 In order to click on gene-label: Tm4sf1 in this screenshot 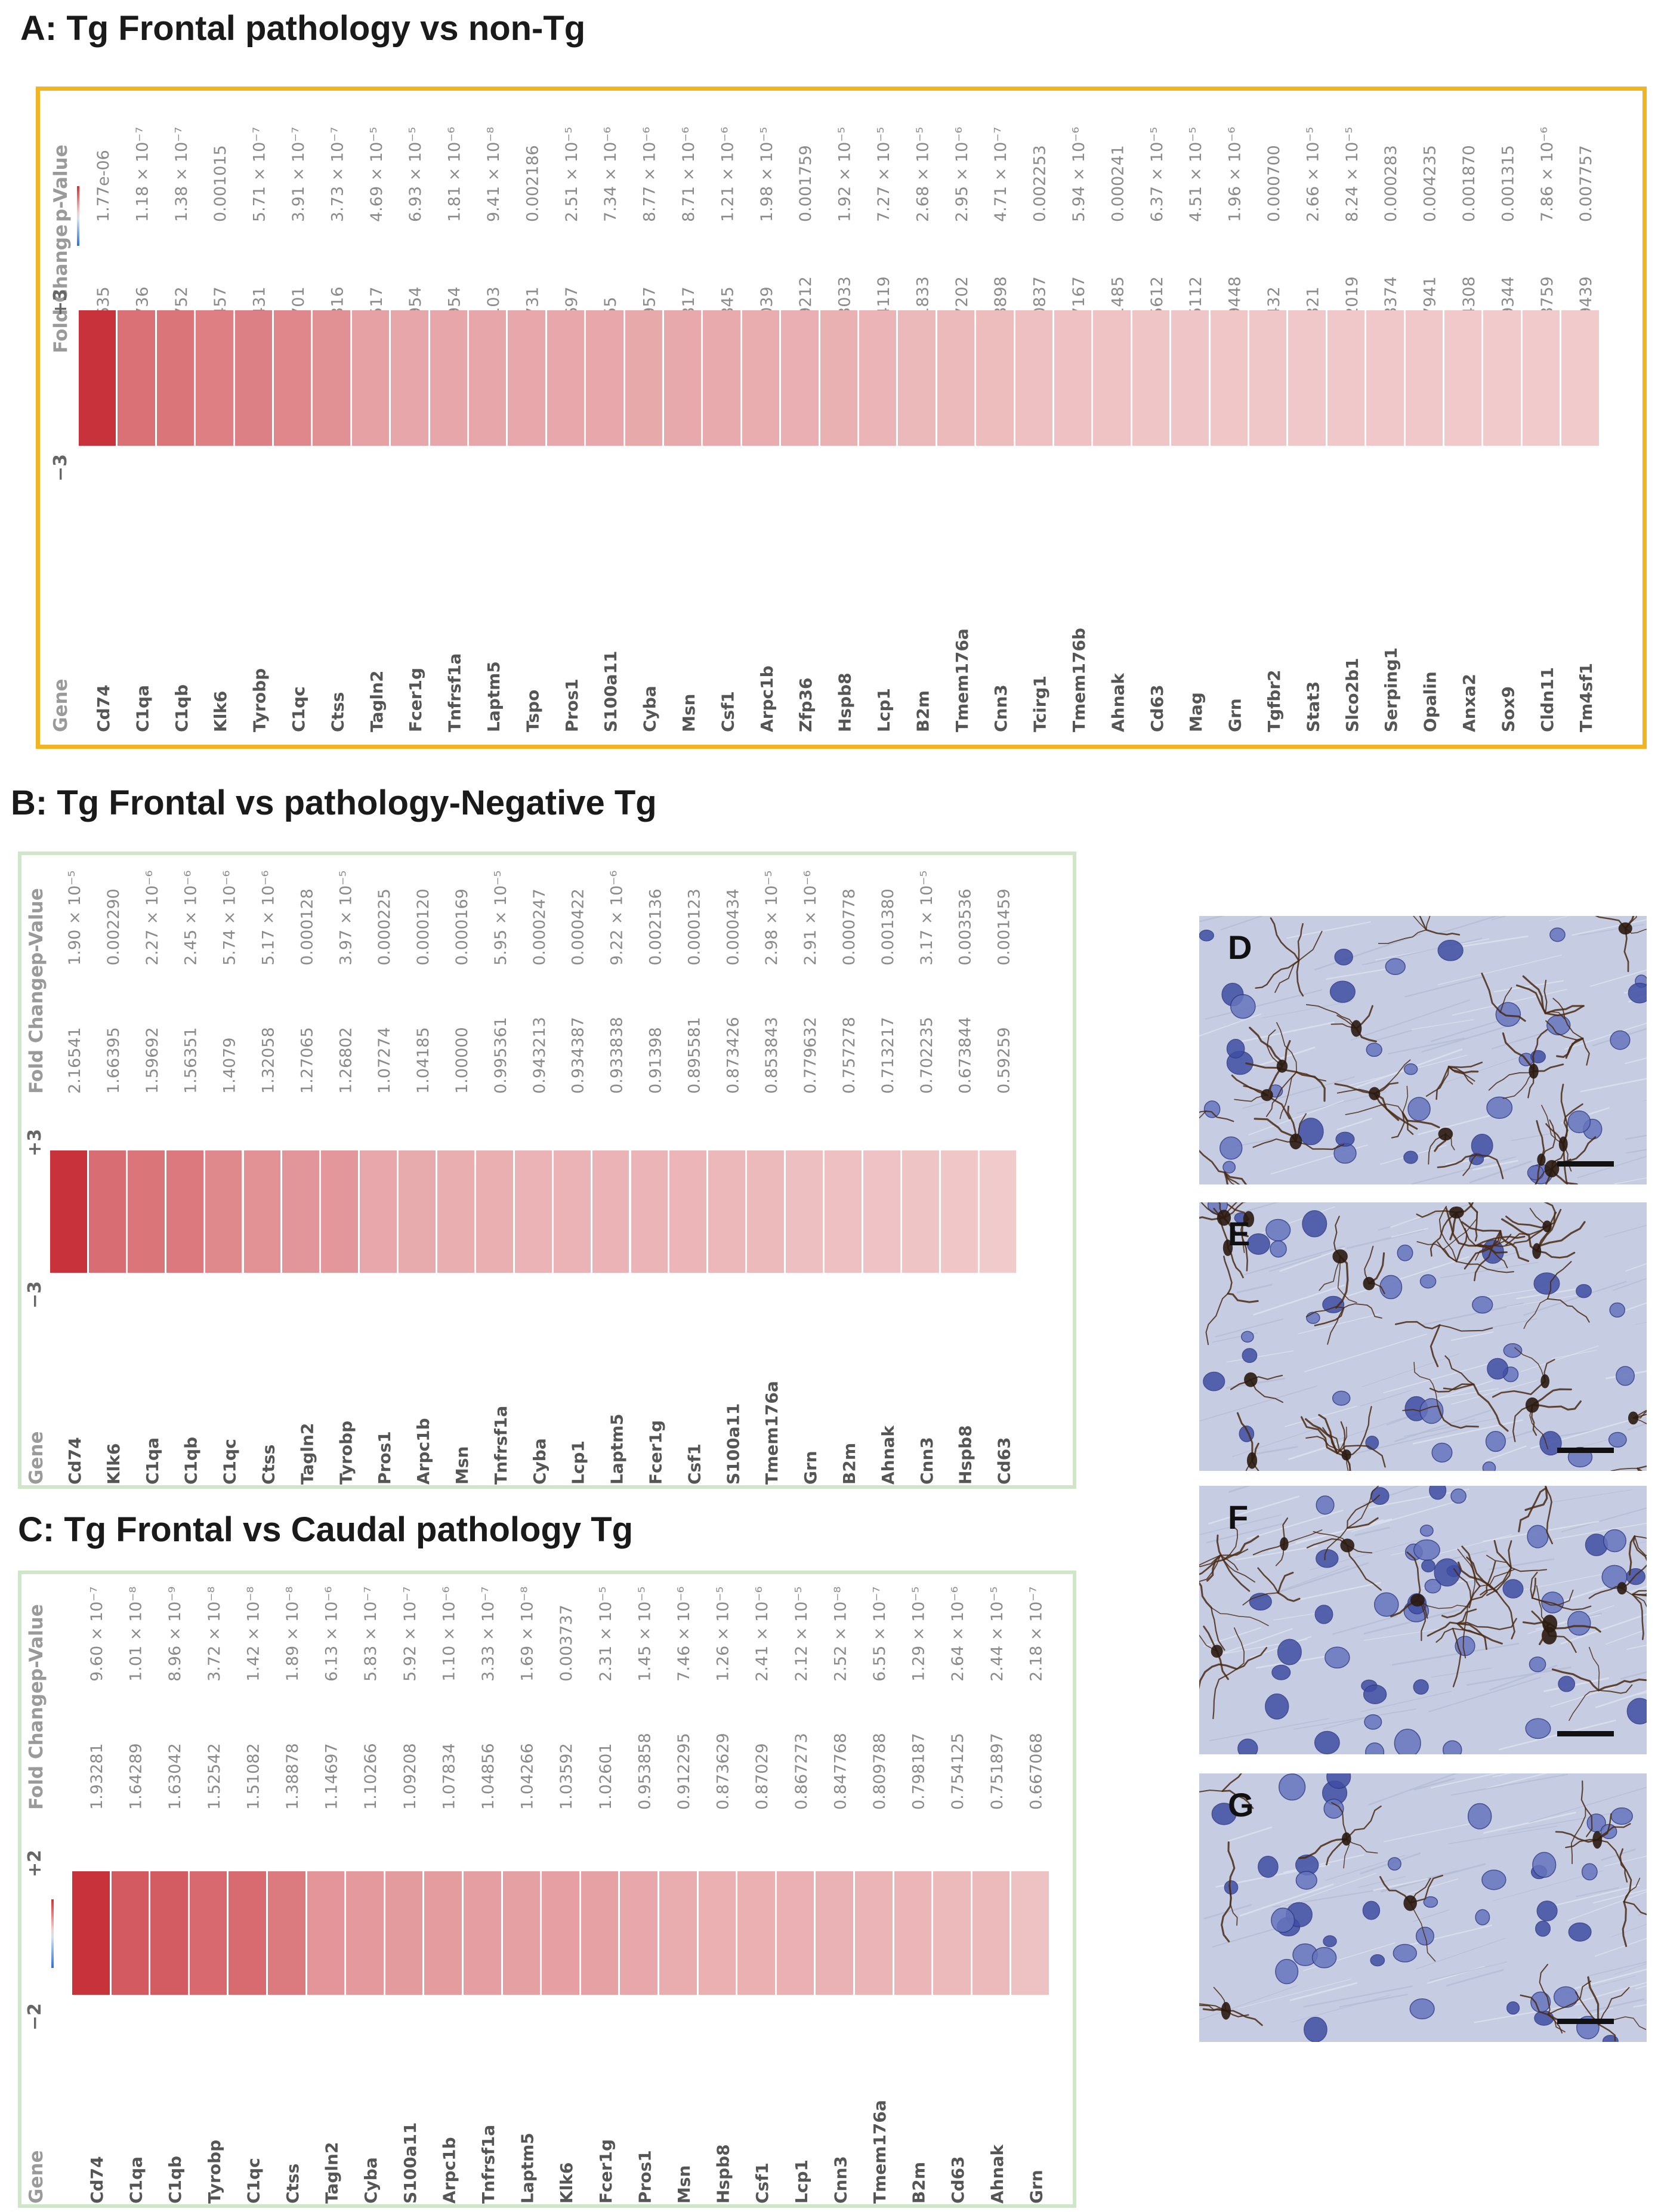, I will do `click(1587, 697)`.